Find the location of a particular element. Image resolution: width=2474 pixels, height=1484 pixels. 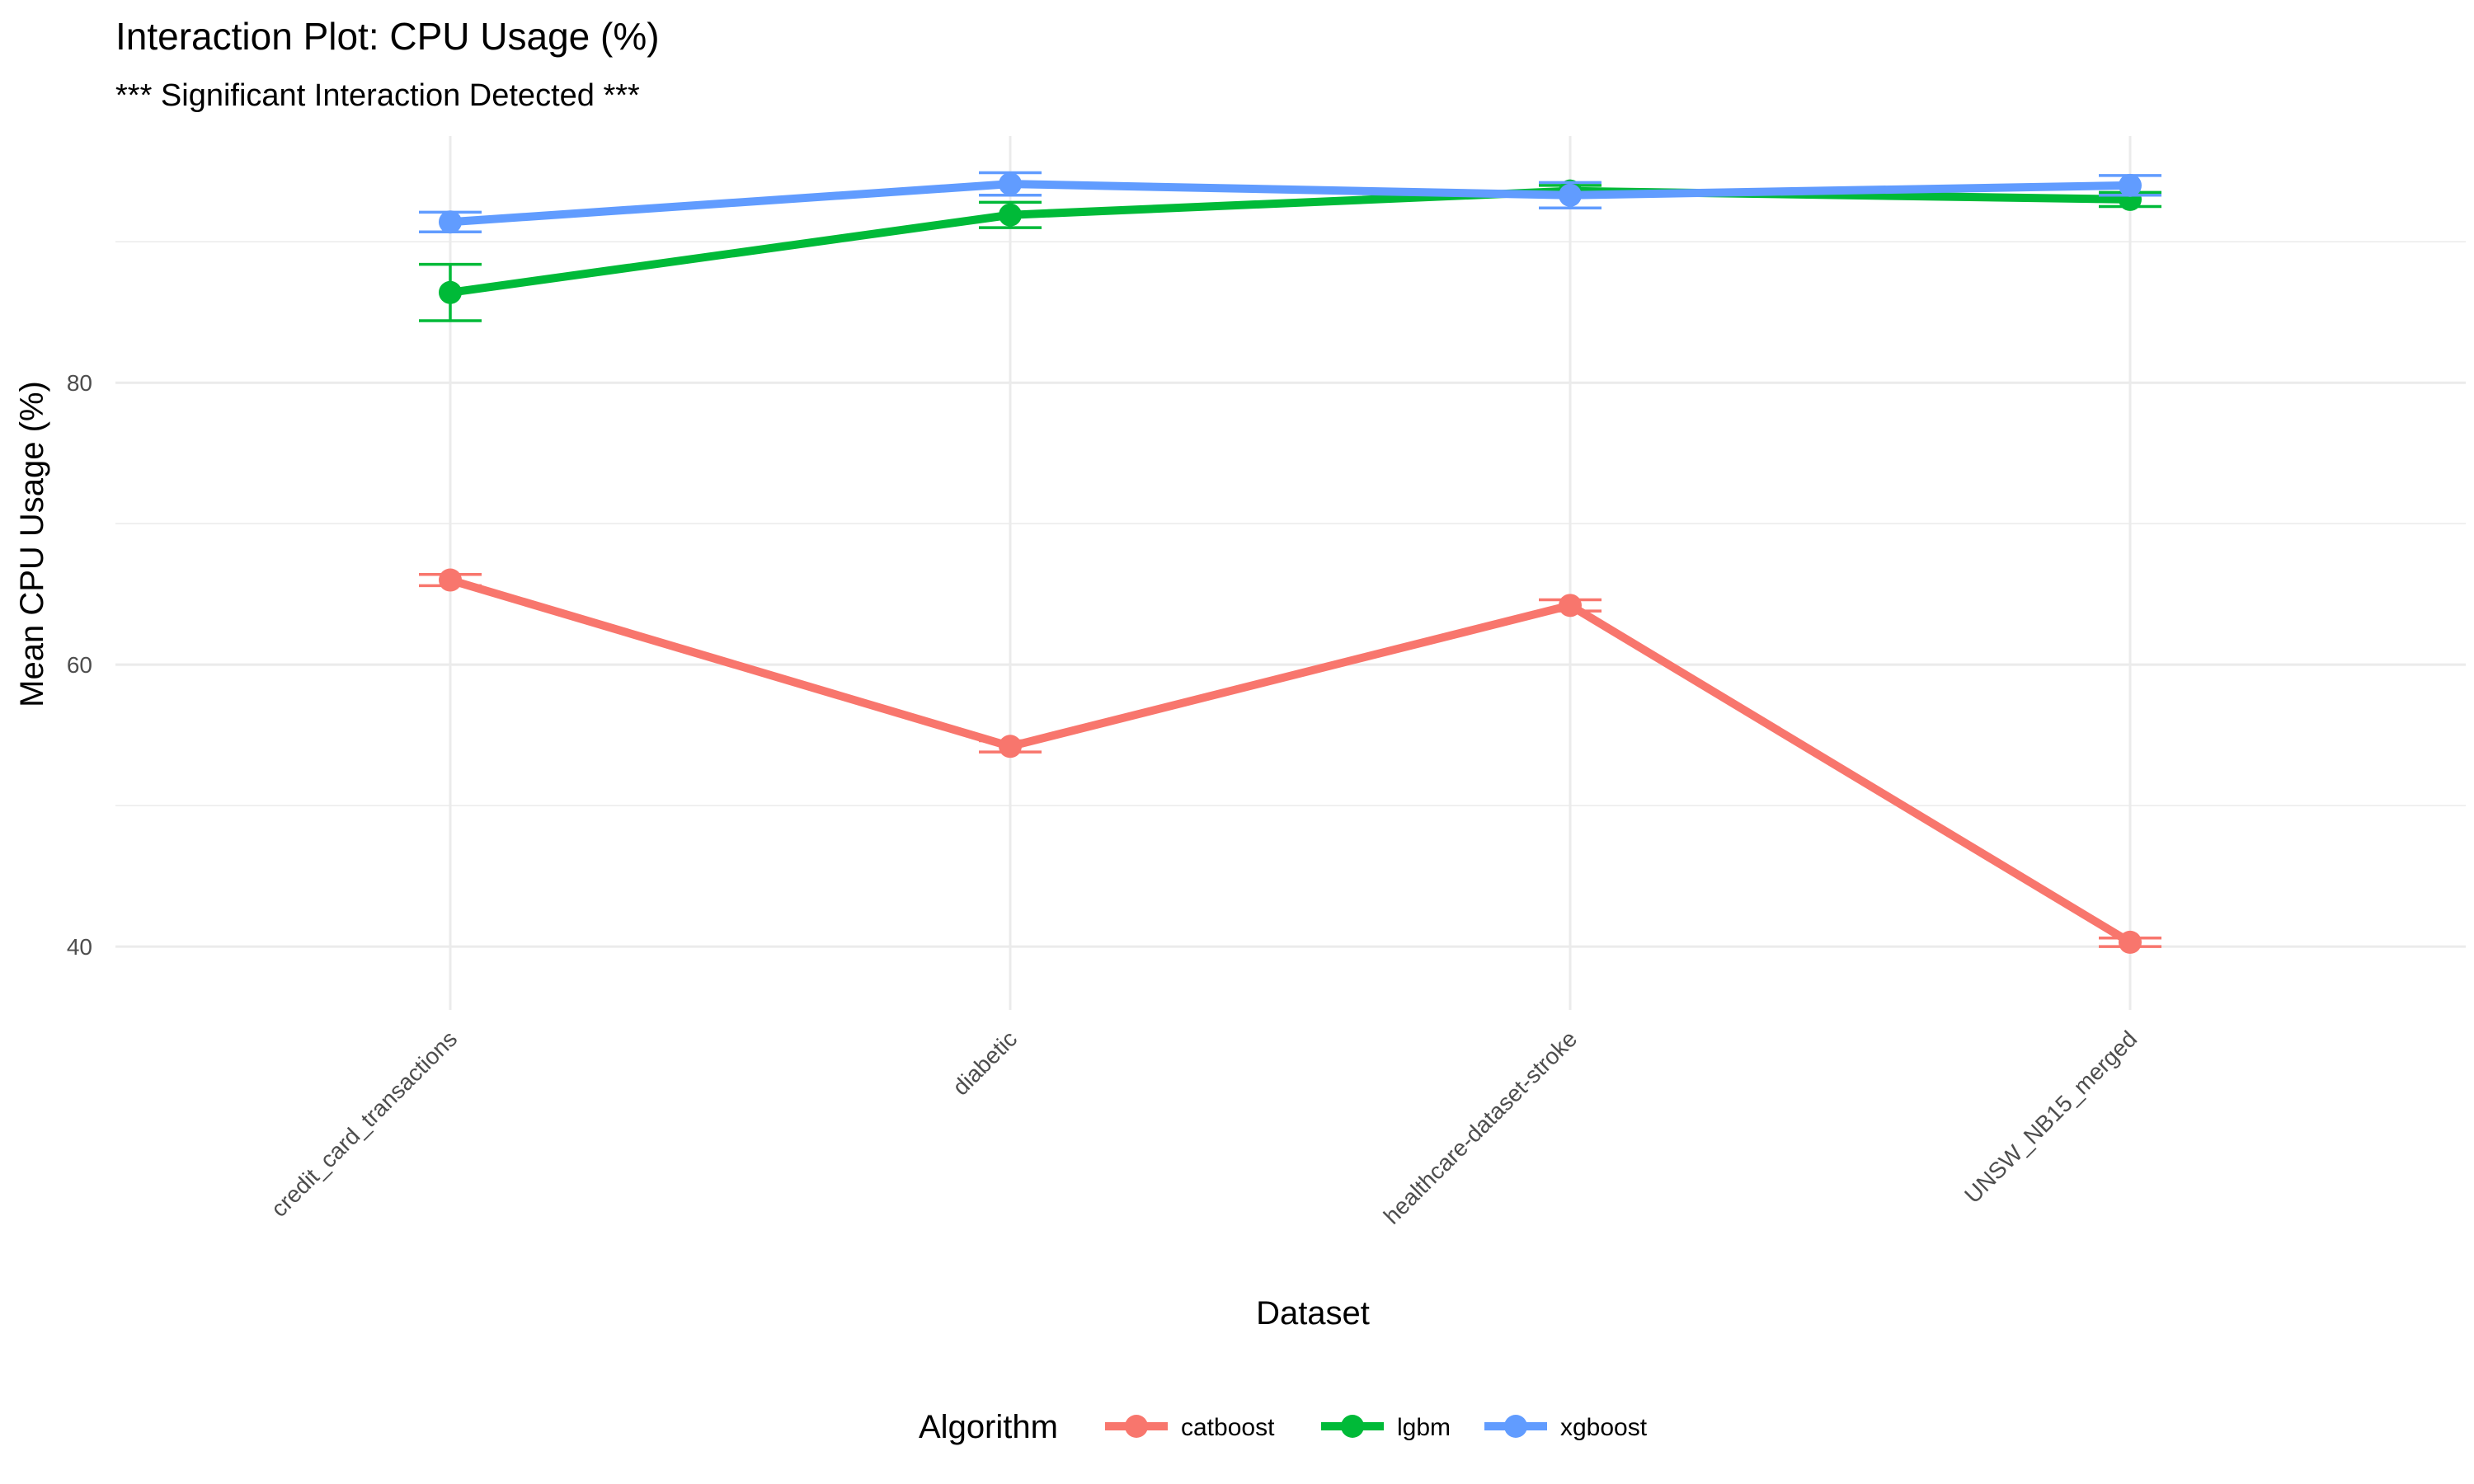

series-xgboost is located at coordinates (1290, 202).